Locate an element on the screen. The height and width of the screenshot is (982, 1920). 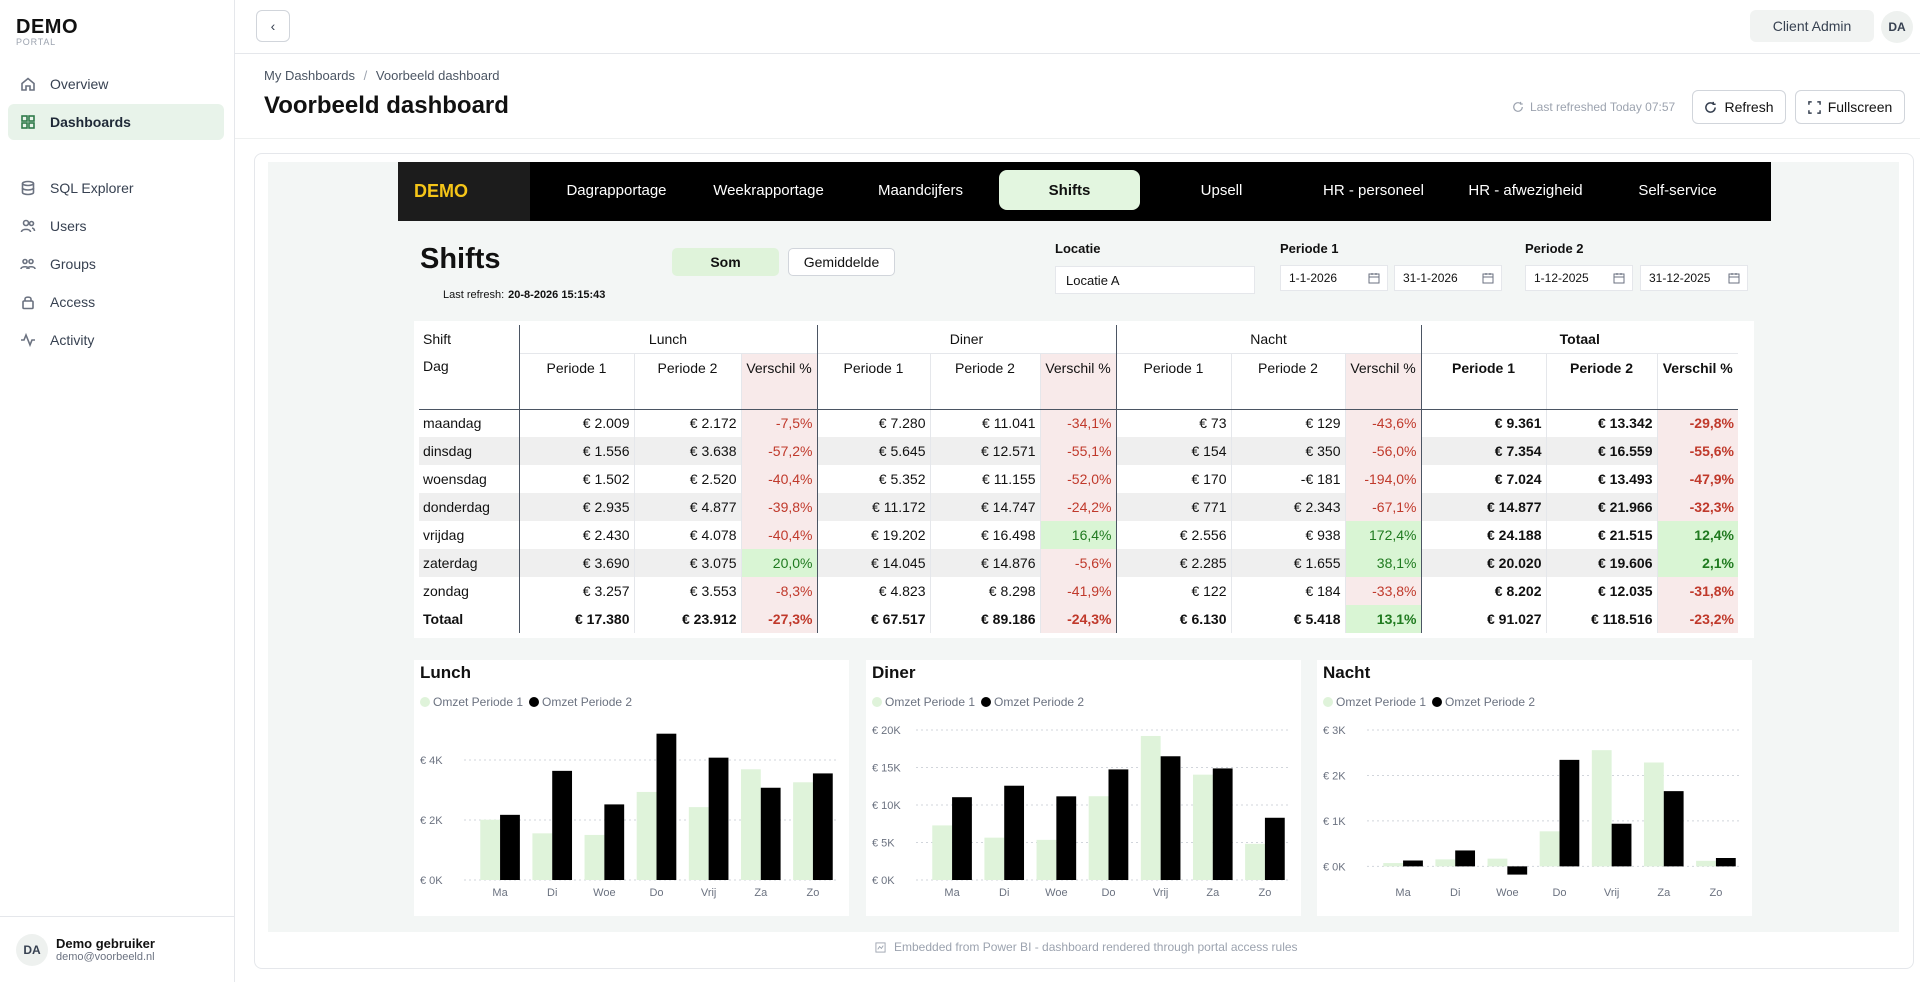
chevron-left-icon: ‹ is located at coordinates (273, 26).